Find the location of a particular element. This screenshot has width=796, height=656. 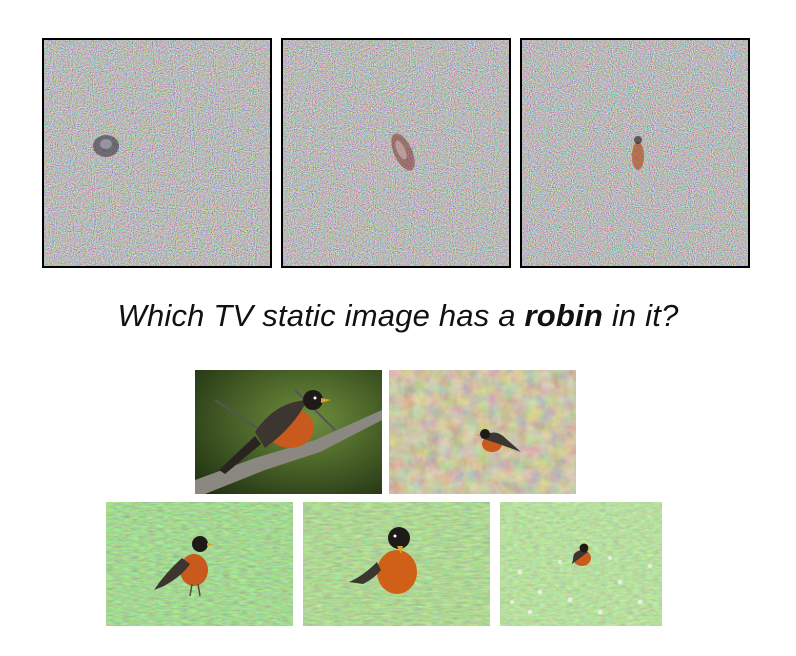

robin-photo-2-image is located at coordinates (482, 432).